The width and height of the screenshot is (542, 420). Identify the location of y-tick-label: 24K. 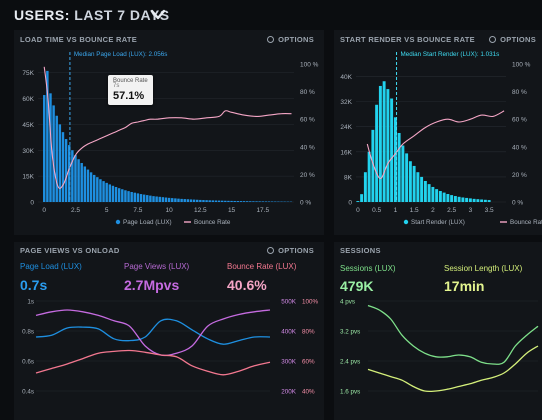
(346, 127).